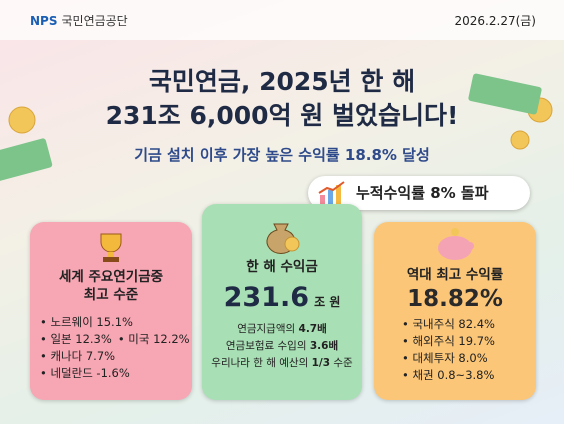  Describe the element at coordinates (86, 322) in the screenshot. I see `list-text: 노르웨이 15.1%` at that location.